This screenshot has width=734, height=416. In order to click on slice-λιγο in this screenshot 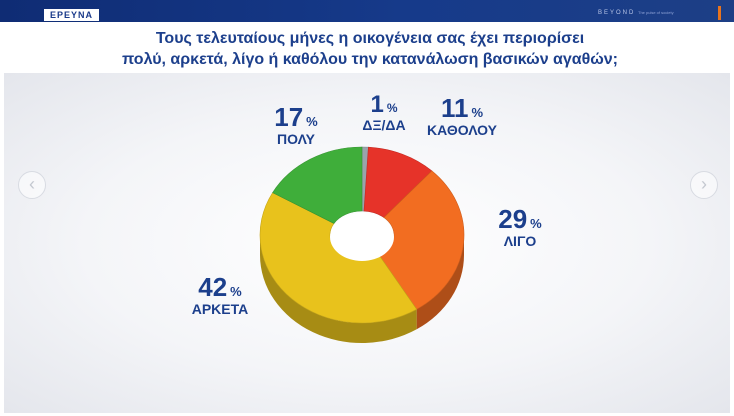, I will do `click(421, 240)`.